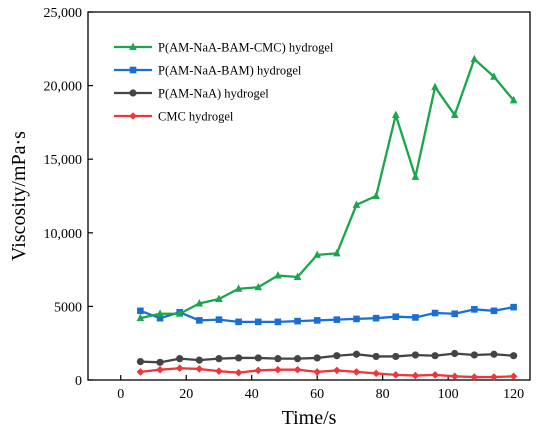 This screenshot has height=431, width=550. What do you see at coordinates (327, 314) in the screenshot?
I see `series-p-am-naa-bam-hydrogel` at bounding box center [327, 314].